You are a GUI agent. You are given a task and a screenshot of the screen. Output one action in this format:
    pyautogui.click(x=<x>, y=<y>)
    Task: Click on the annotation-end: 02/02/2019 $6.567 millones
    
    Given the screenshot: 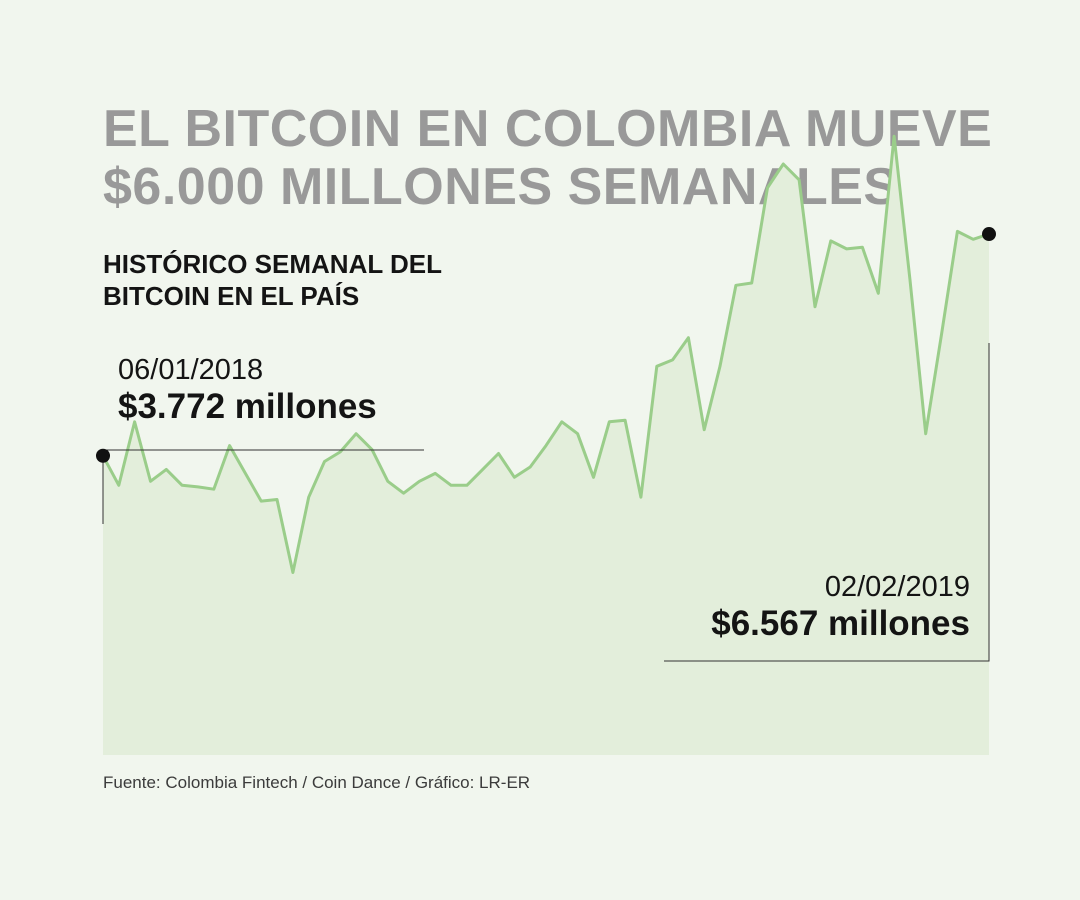 What is the action you would take?
    pyautogui.click(x=840, y=607)
    